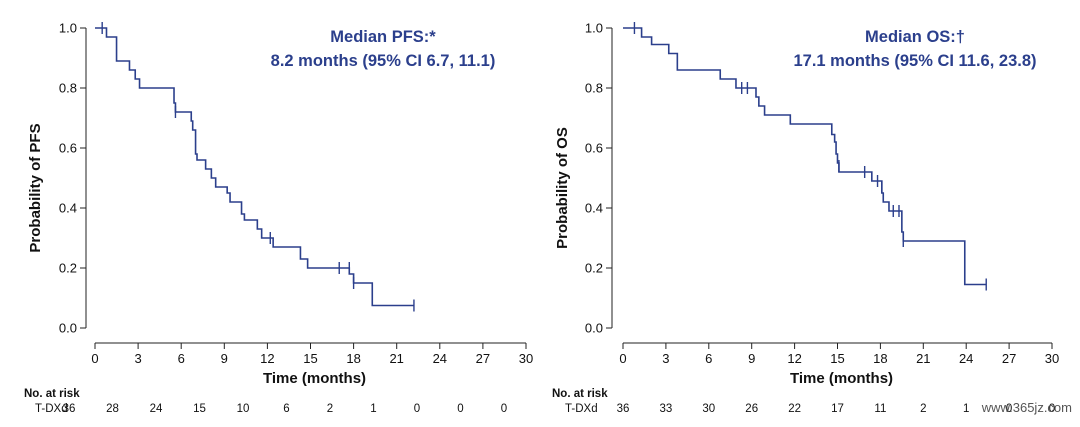 Image resolution: width=1080 pixels, height=427 pixels. I want to click on risk-table-value: 28, so click(112, 409).